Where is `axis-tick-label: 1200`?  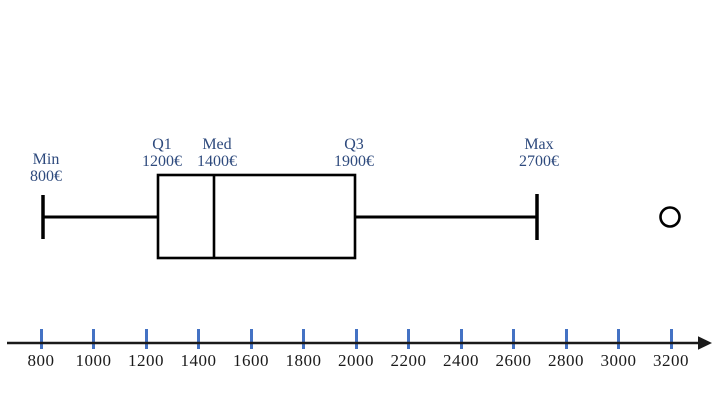
axis-tick-label: 1200 is located at coordinates (146, 360).